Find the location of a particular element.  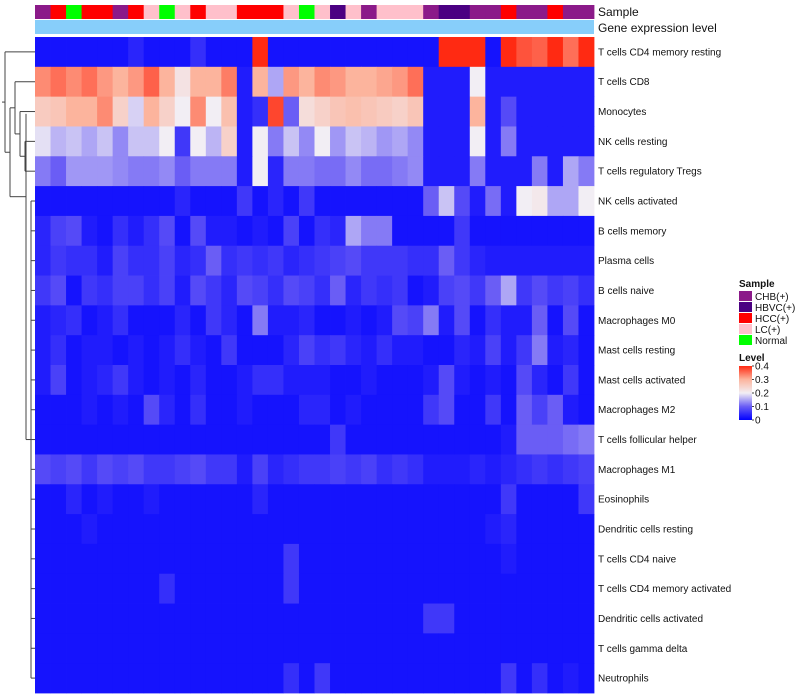

row-label: Macrophages M0 is located at coordinates (637, 321).